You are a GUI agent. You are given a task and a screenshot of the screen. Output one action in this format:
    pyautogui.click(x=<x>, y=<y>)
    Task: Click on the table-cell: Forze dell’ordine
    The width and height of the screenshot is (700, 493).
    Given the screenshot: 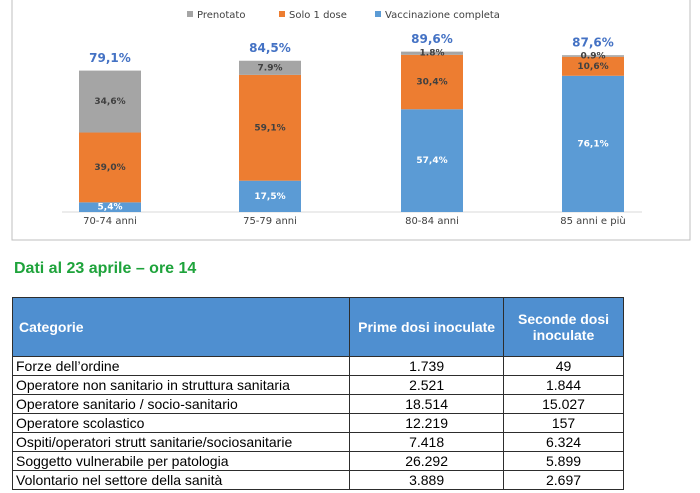 What is the action you would take?
    pyautogui.click(x=181, y=366)
    